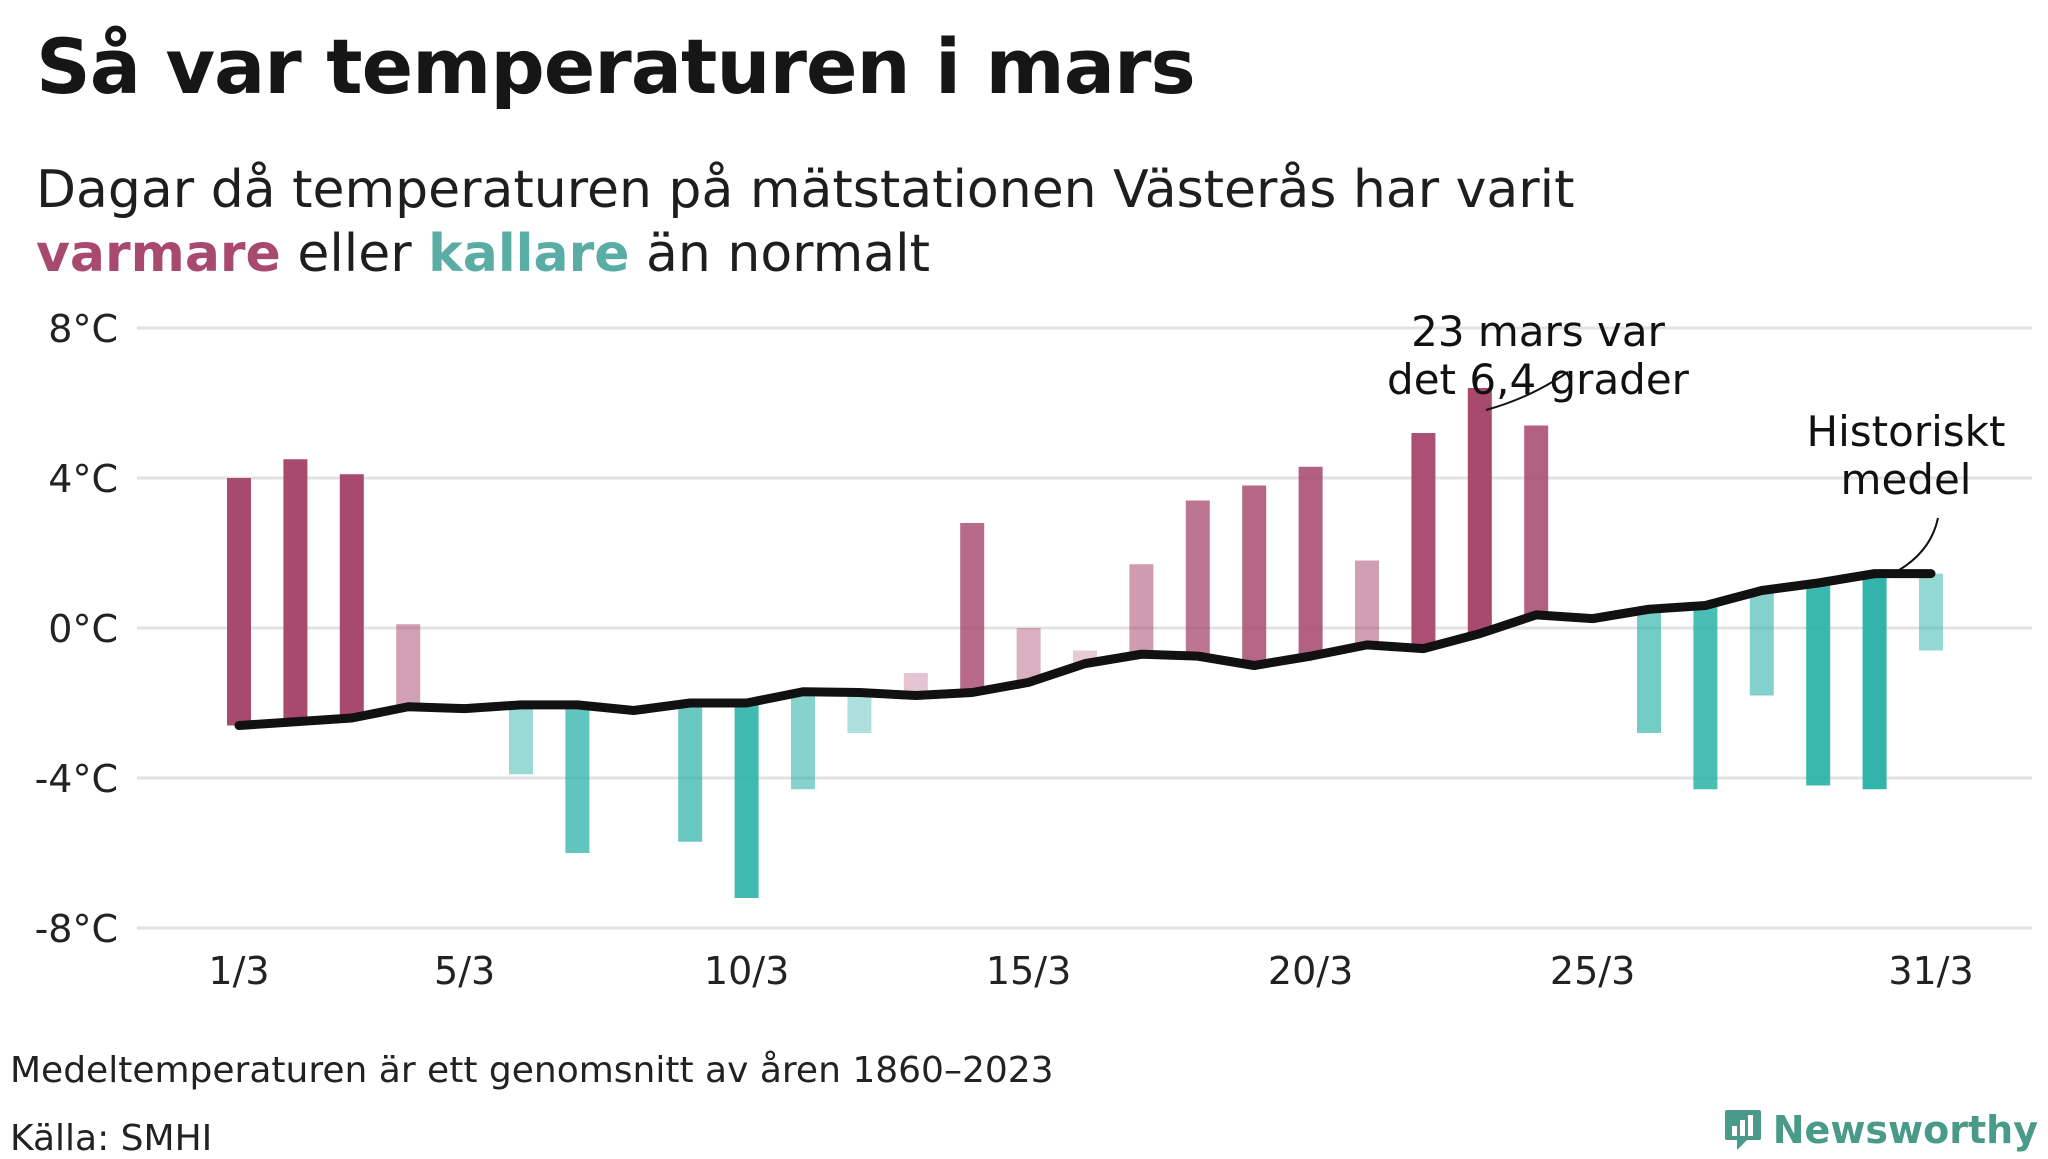 This screenshot has height=1159, width=2048. What do you see at coordinates (1028, 971) in the screenshot?
I see `x-tick-label: 15/3` at bounding box center [1028, 971].